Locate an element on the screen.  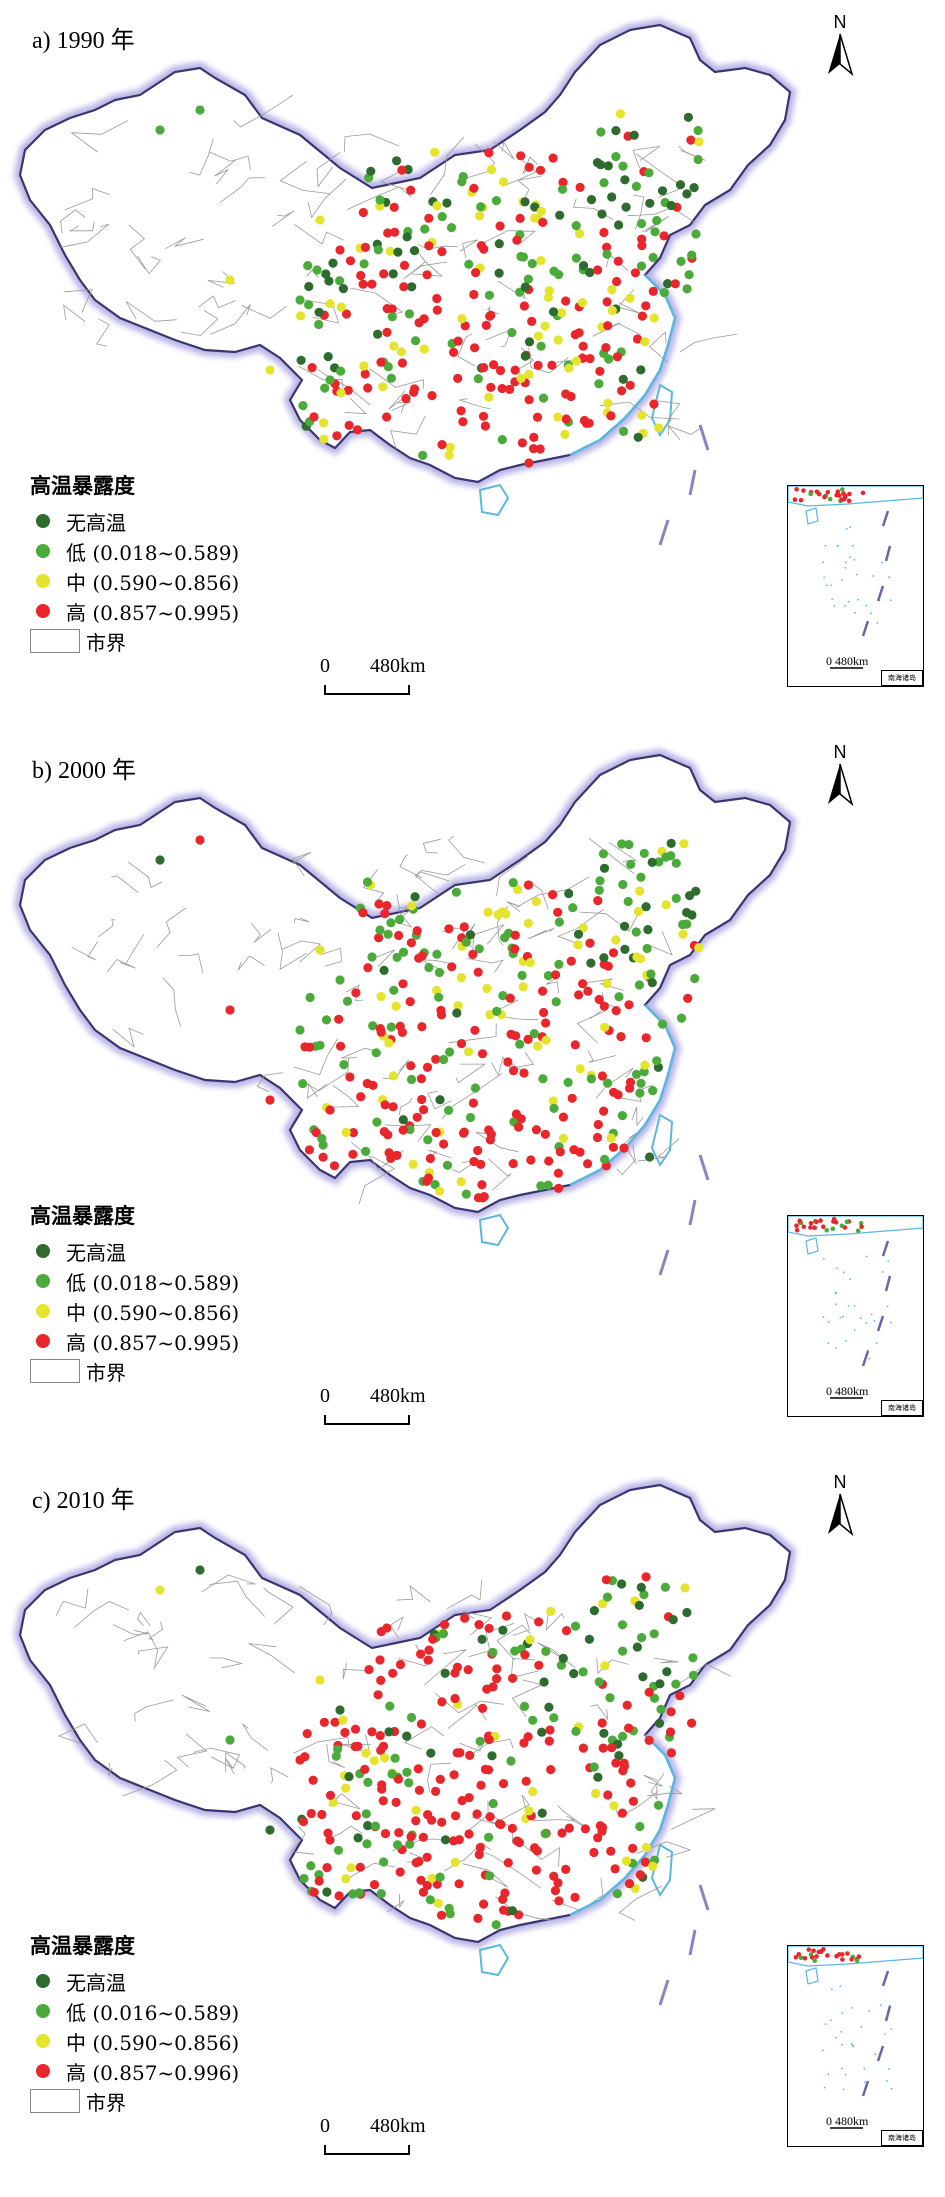
legend-title: 高温暴露度 is located at coordinates (82, 485).